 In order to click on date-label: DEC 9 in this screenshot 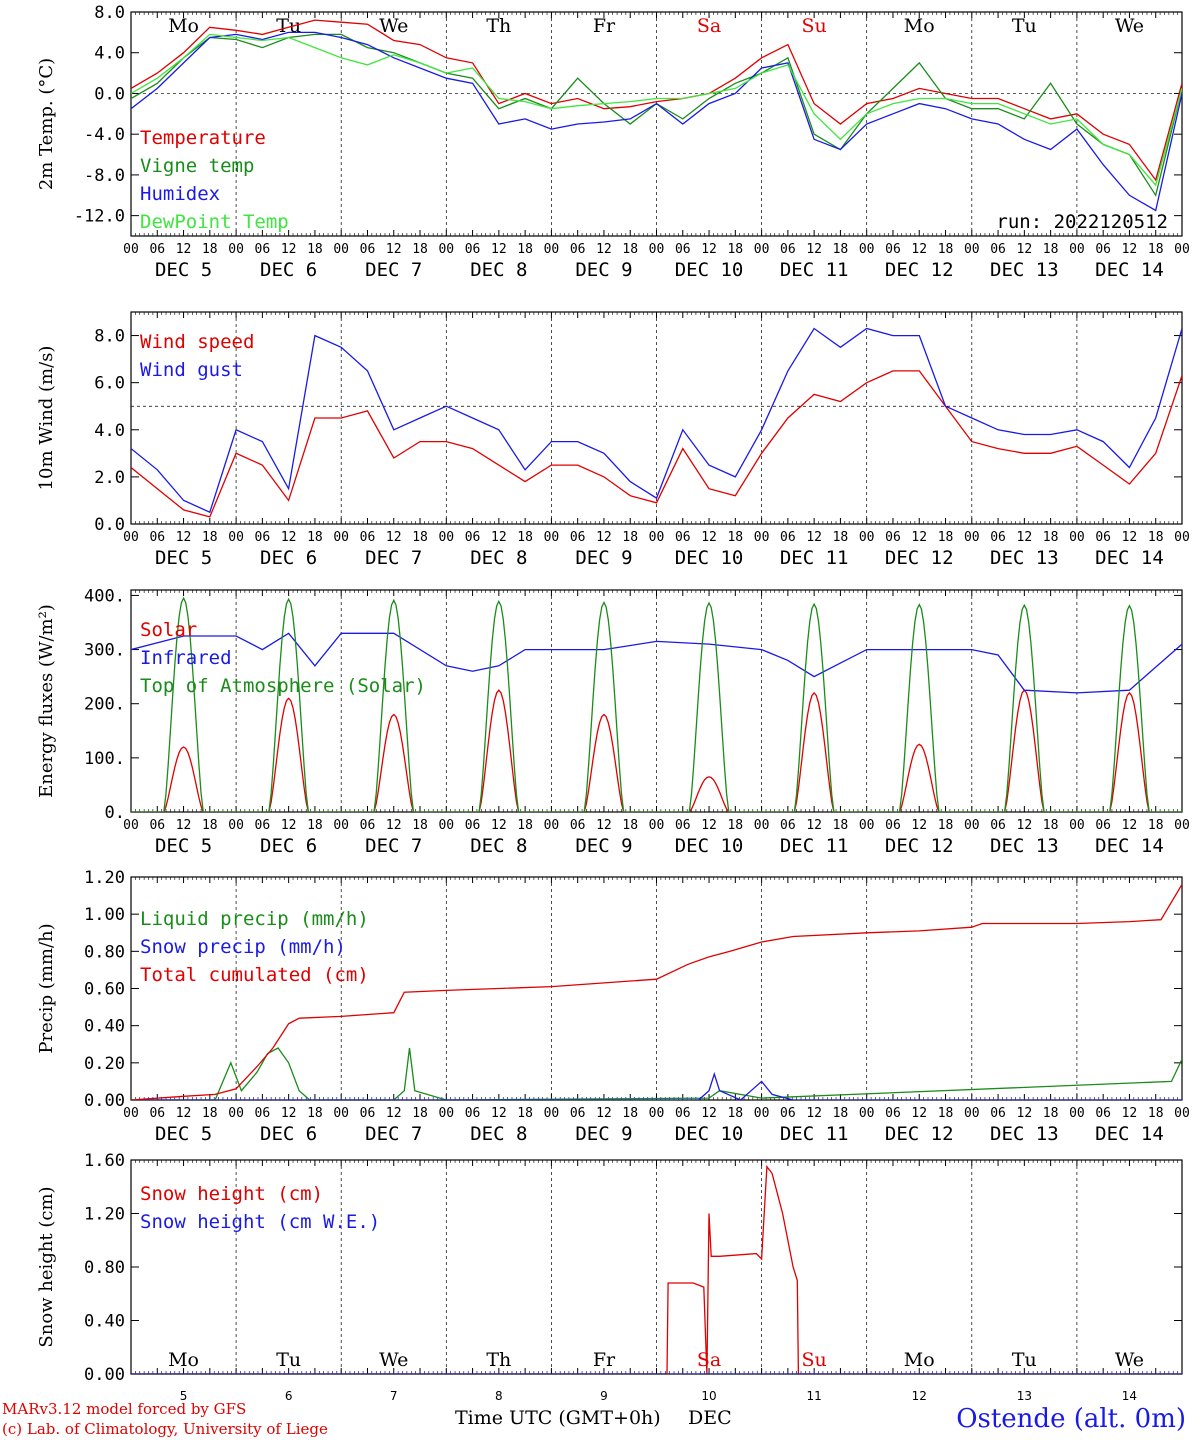, I will do `click(603, 558)`.